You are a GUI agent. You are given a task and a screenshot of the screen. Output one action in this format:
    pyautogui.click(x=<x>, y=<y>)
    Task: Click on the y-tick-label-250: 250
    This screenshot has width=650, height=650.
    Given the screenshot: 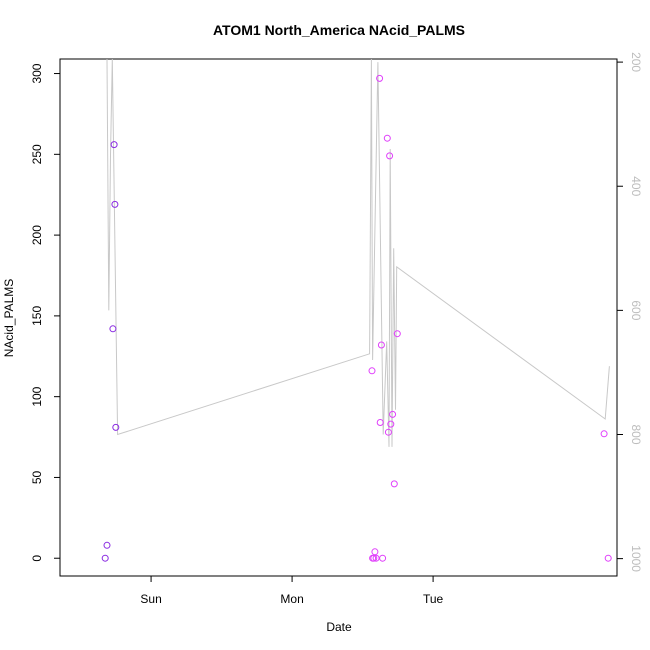 What is the action you would take?
    pyautogui.click(x=37, y=154)
    